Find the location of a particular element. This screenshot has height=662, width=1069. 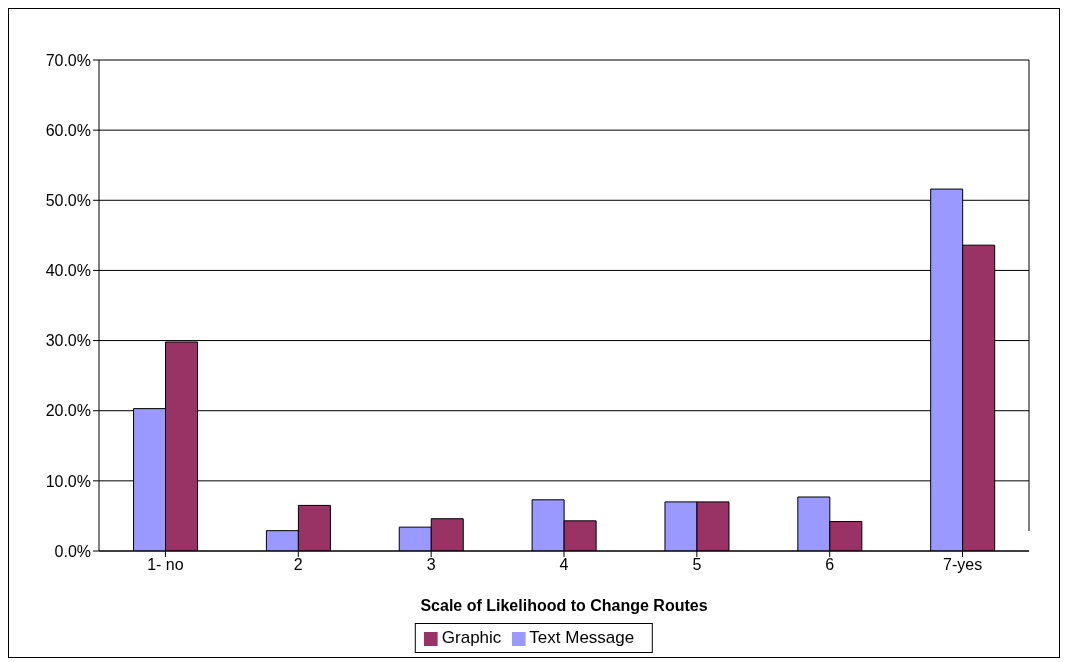

x-tick-label: 7-yes is located at coordinates (963, 565).